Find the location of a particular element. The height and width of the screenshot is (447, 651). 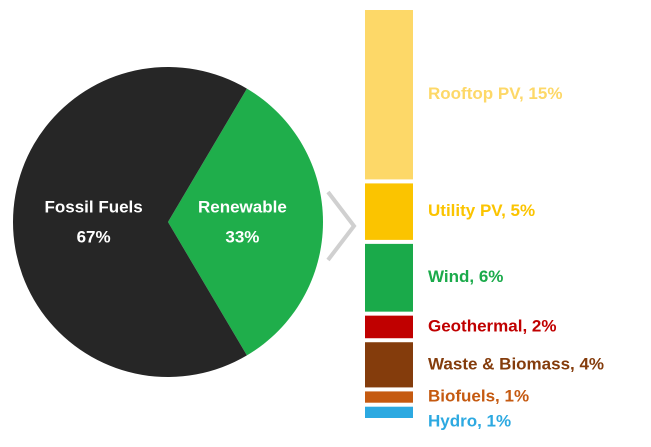

slice-value-label: 67% is located at coordinates (94, 236).